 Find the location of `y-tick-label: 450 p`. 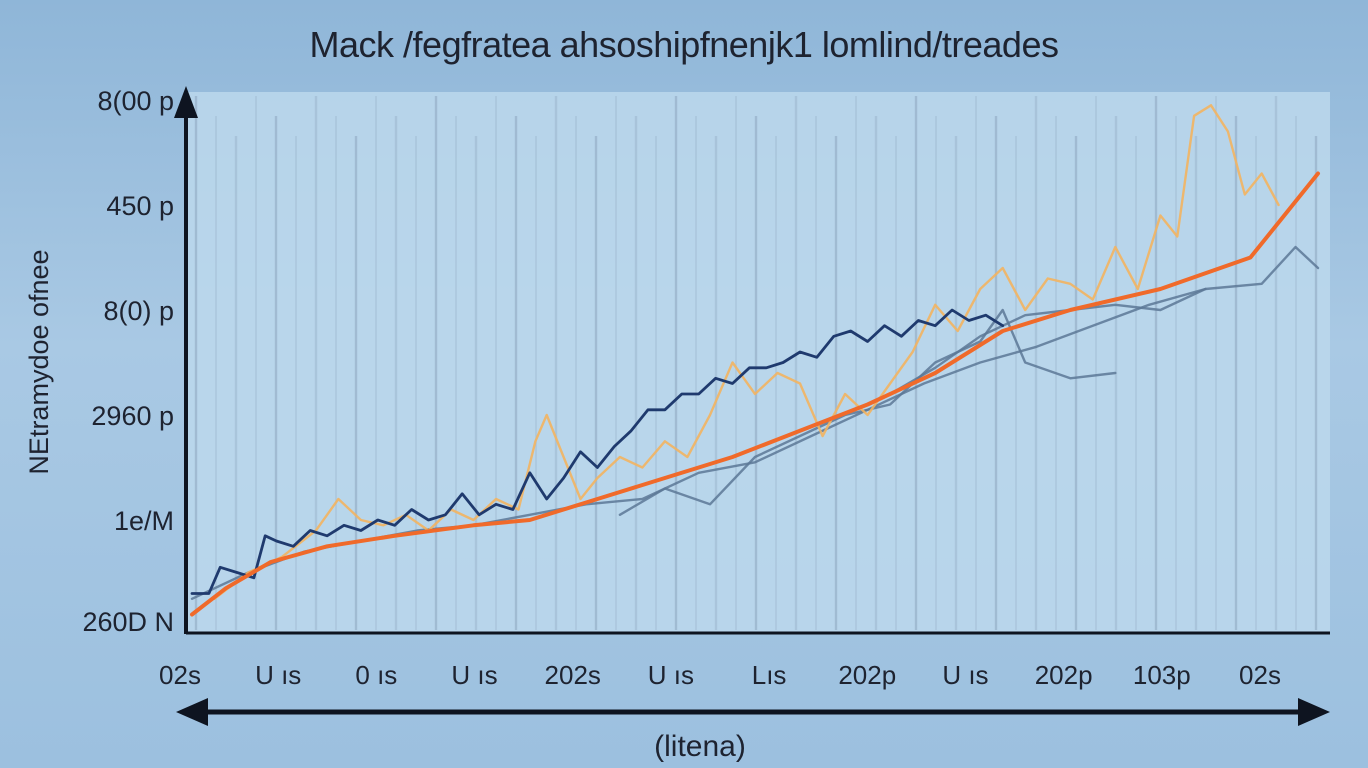

y-tick-label: 450 p is located at coordinates (140, 206).